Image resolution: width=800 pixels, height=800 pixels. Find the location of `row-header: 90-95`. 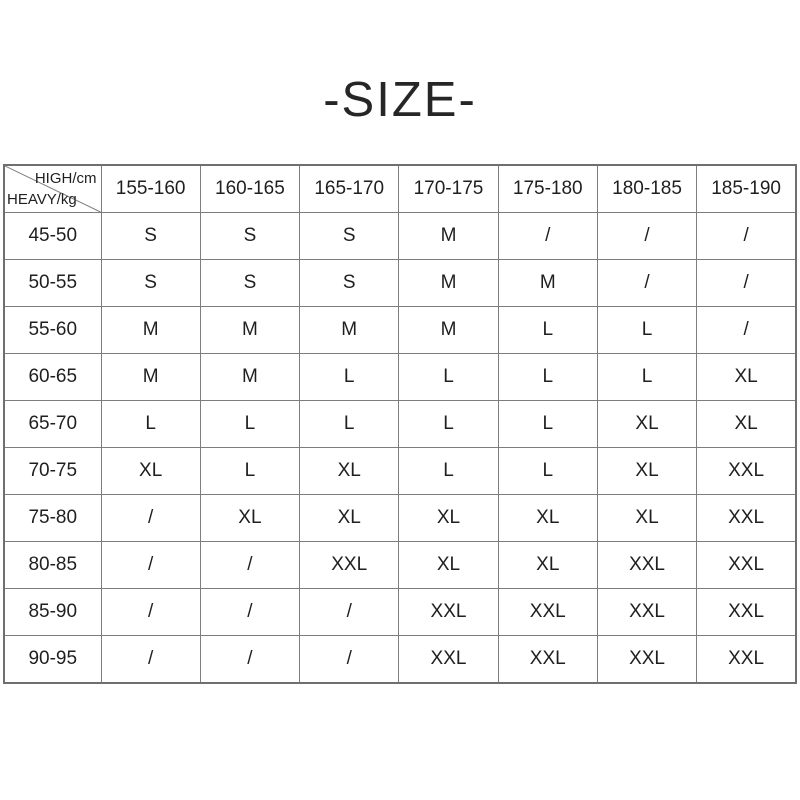

row-header: 90-95 is located at coordinates (52, 659).